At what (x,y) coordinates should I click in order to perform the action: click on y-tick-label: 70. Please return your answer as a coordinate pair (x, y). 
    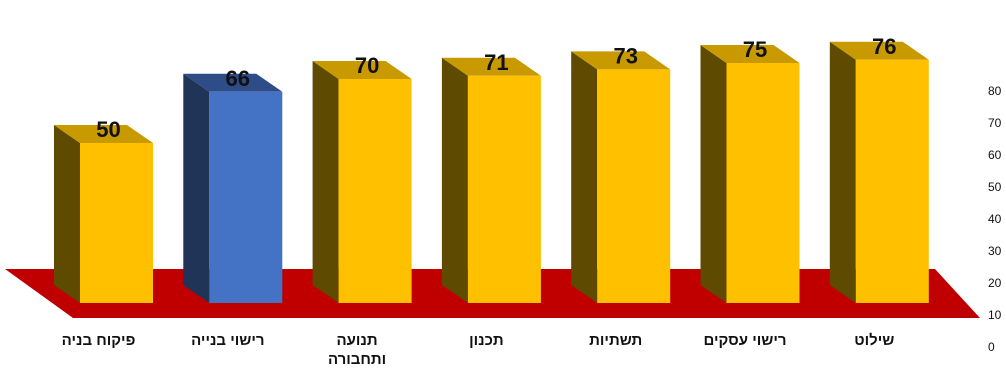
    Looking at the image, I should click on (995, 123).